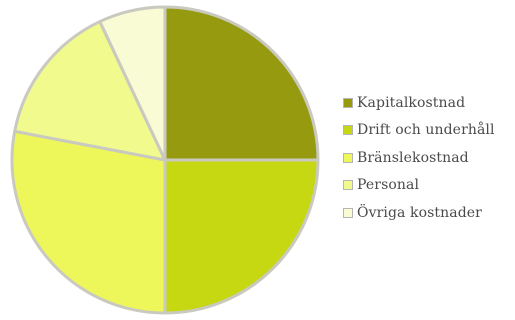 This screenshot has height=320, width=515. Describe the element at coordinates (241, 83) in the screenshot. I see `pie-slice-kapitalkostnad` at that location.